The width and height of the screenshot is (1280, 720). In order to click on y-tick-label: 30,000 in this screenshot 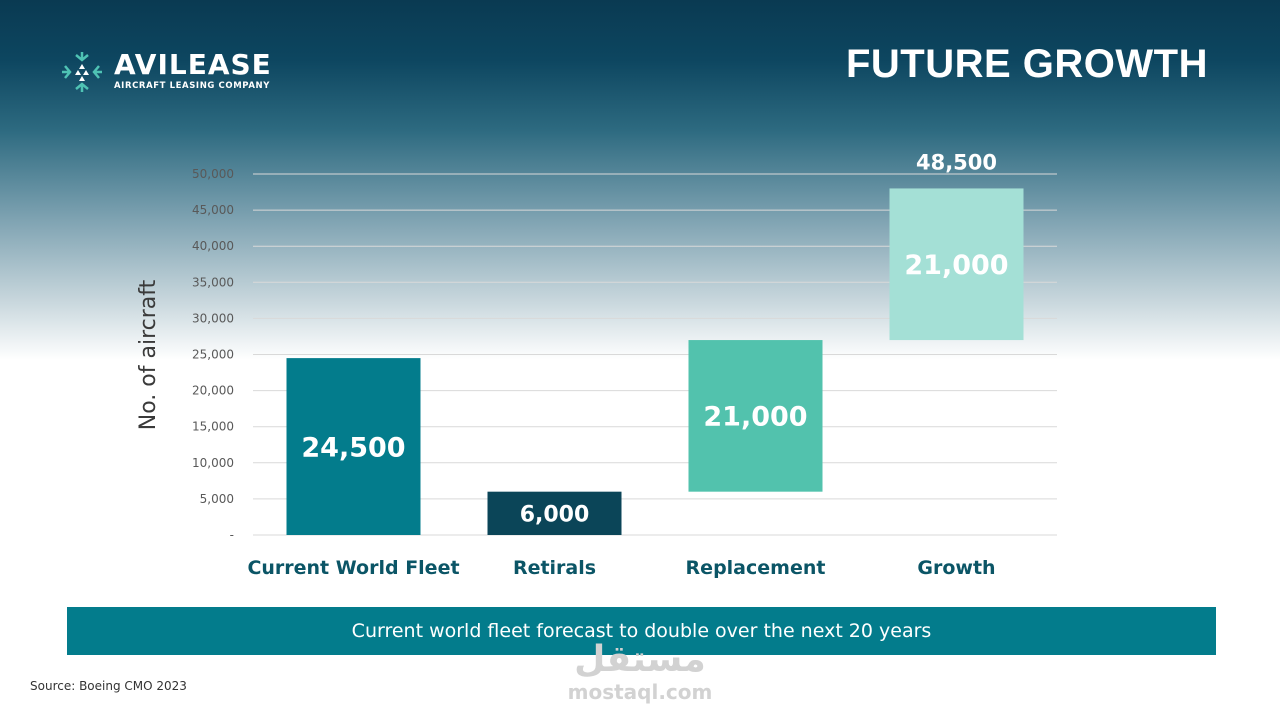, I will do `click(213, 318)`.